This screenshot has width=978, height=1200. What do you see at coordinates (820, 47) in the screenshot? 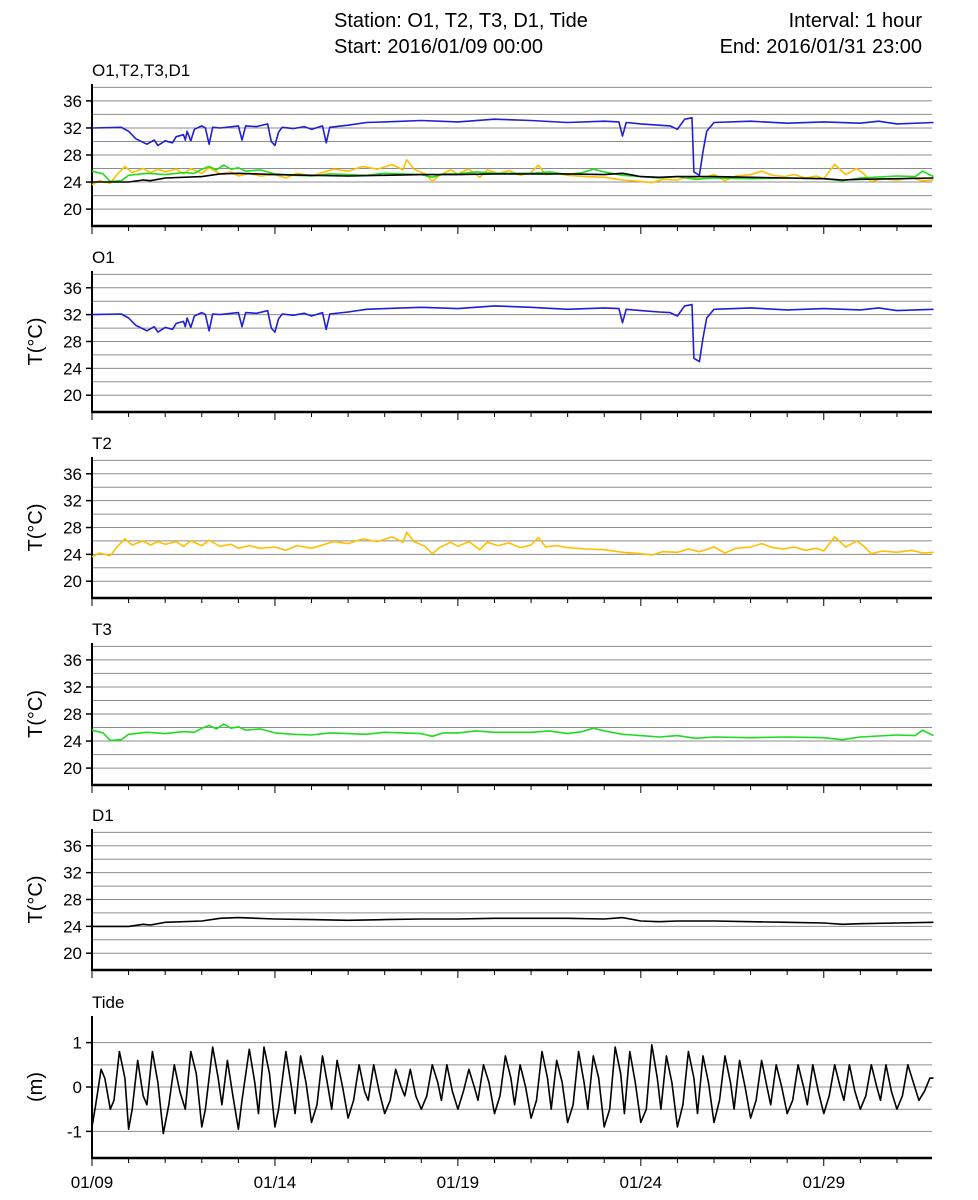
I see `end-label: End: 2016/01/31 23:00` at bounding box center [820, 47].